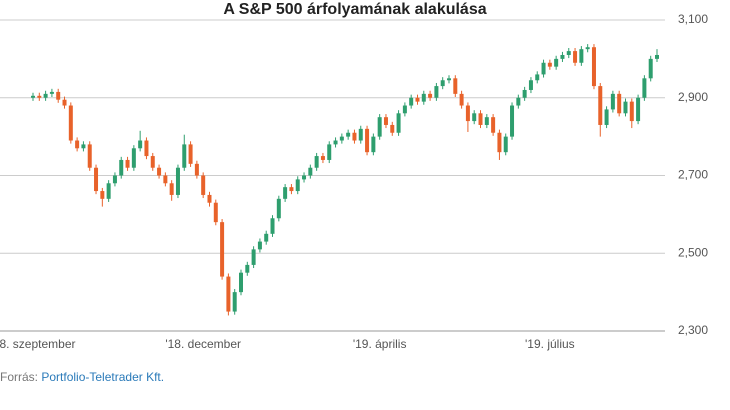 Image resolution: width=730 pixels, height=410 pixels. What do you see at coordinates (693, 19) in the screenshot?
I see `y-tick-label: 3,100` at bounding box center [693, 19].